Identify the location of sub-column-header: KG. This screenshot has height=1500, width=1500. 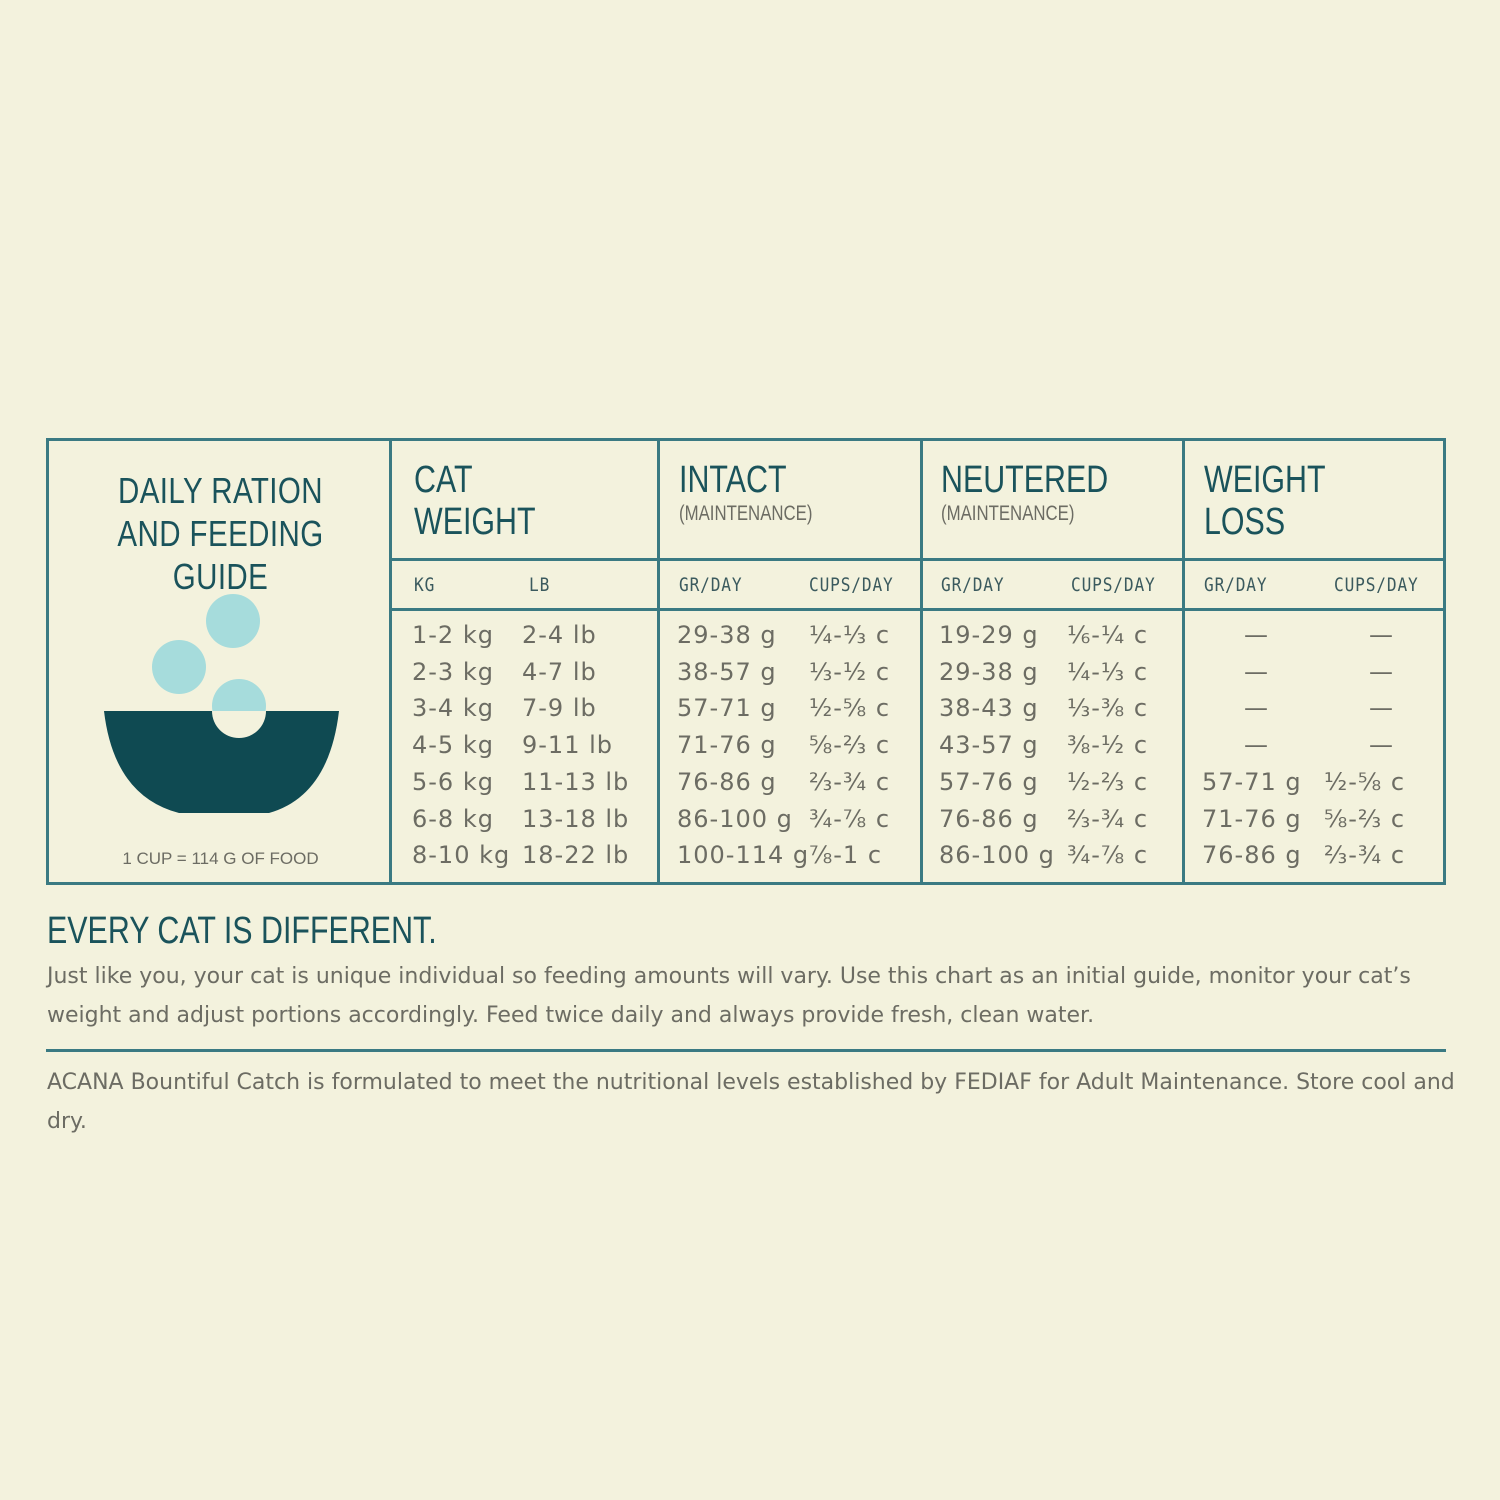
(425, 585).